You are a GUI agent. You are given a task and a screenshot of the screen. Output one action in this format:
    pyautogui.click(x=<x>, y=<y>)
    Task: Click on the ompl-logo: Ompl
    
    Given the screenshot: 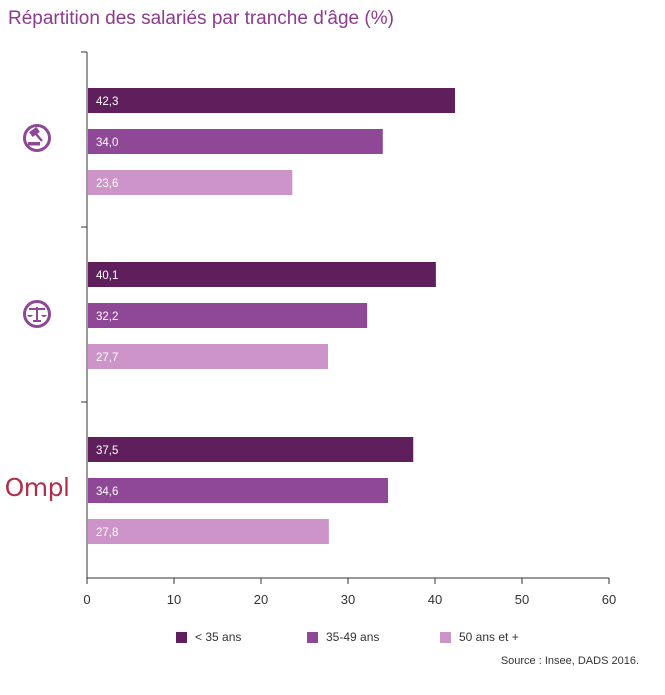 What is the action you would take?
    pyautogui.click(x=37, y=487)
    